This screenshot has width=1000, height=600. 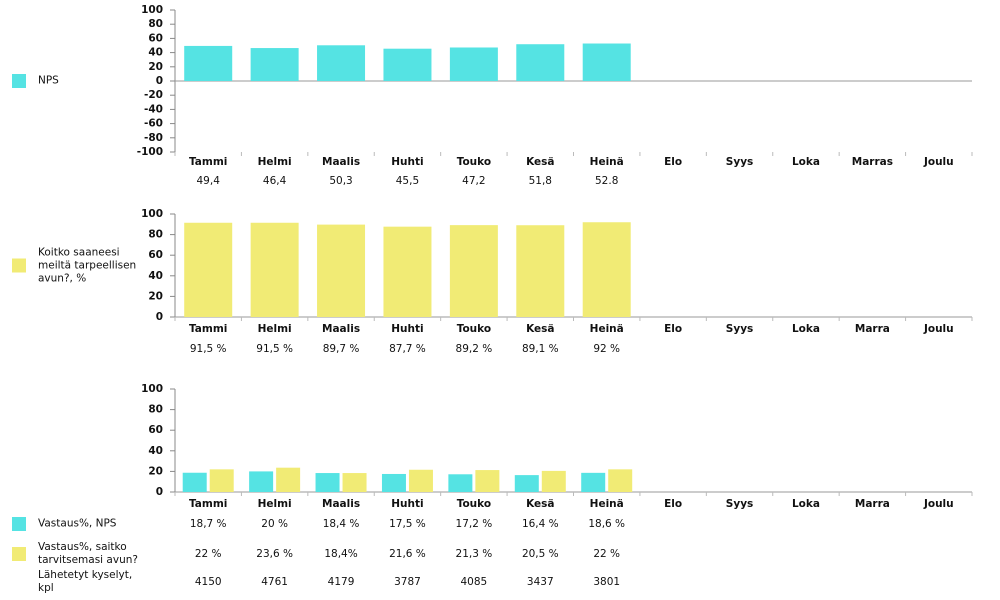 What do you see at coordinates (153, 95) in the screenshot?
I see `y-tick-label: -20` at bounding box center [153, 95].